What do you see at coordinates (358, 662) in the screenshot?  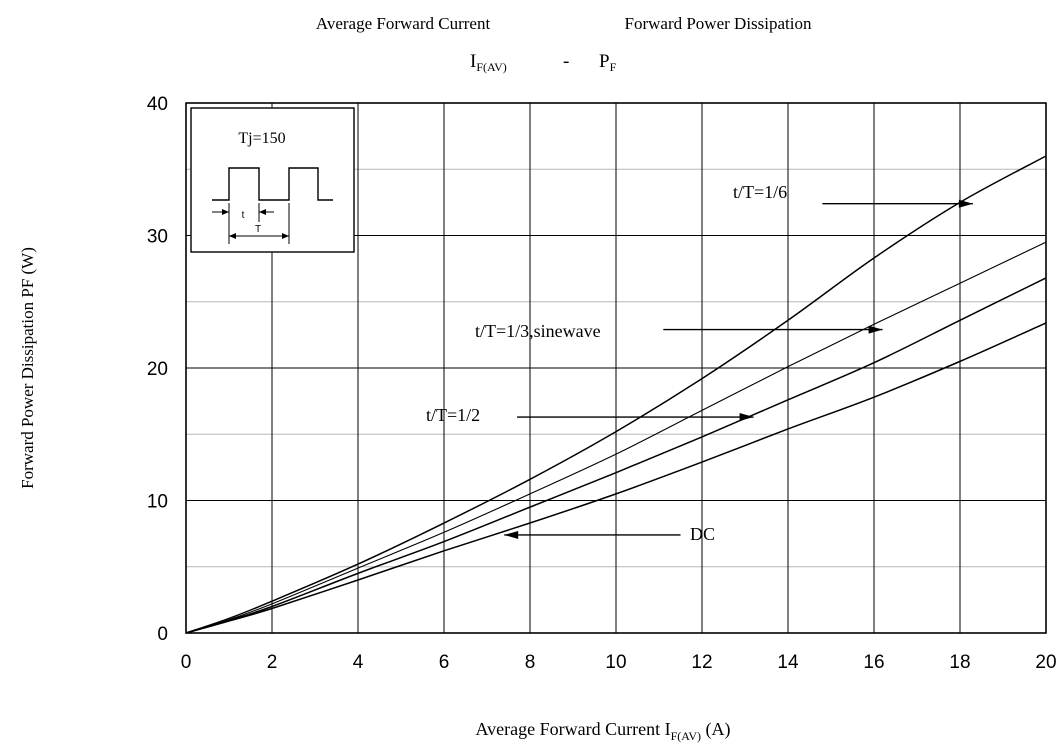 I see `x-tick-label: 4` at bounding box center [358, 662].